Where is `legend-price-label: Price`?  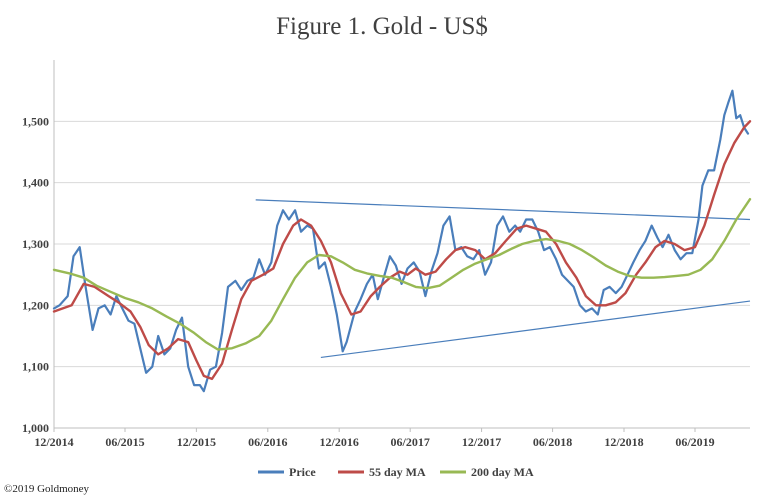 legend-price-label: Price is located at coordinates (302, 472).